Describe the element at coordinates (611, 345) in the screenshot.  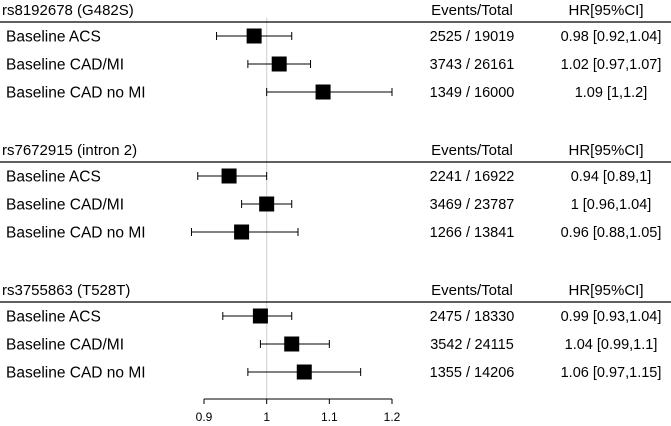
I see `hr-ci-value: 1.04 [0.99,1.1]` at that location.